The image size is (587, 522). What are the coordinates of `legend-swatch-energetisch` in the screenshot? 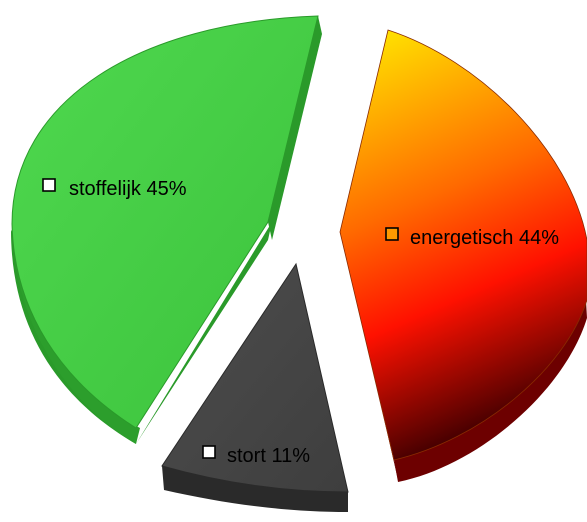 It's located at (392, 234).